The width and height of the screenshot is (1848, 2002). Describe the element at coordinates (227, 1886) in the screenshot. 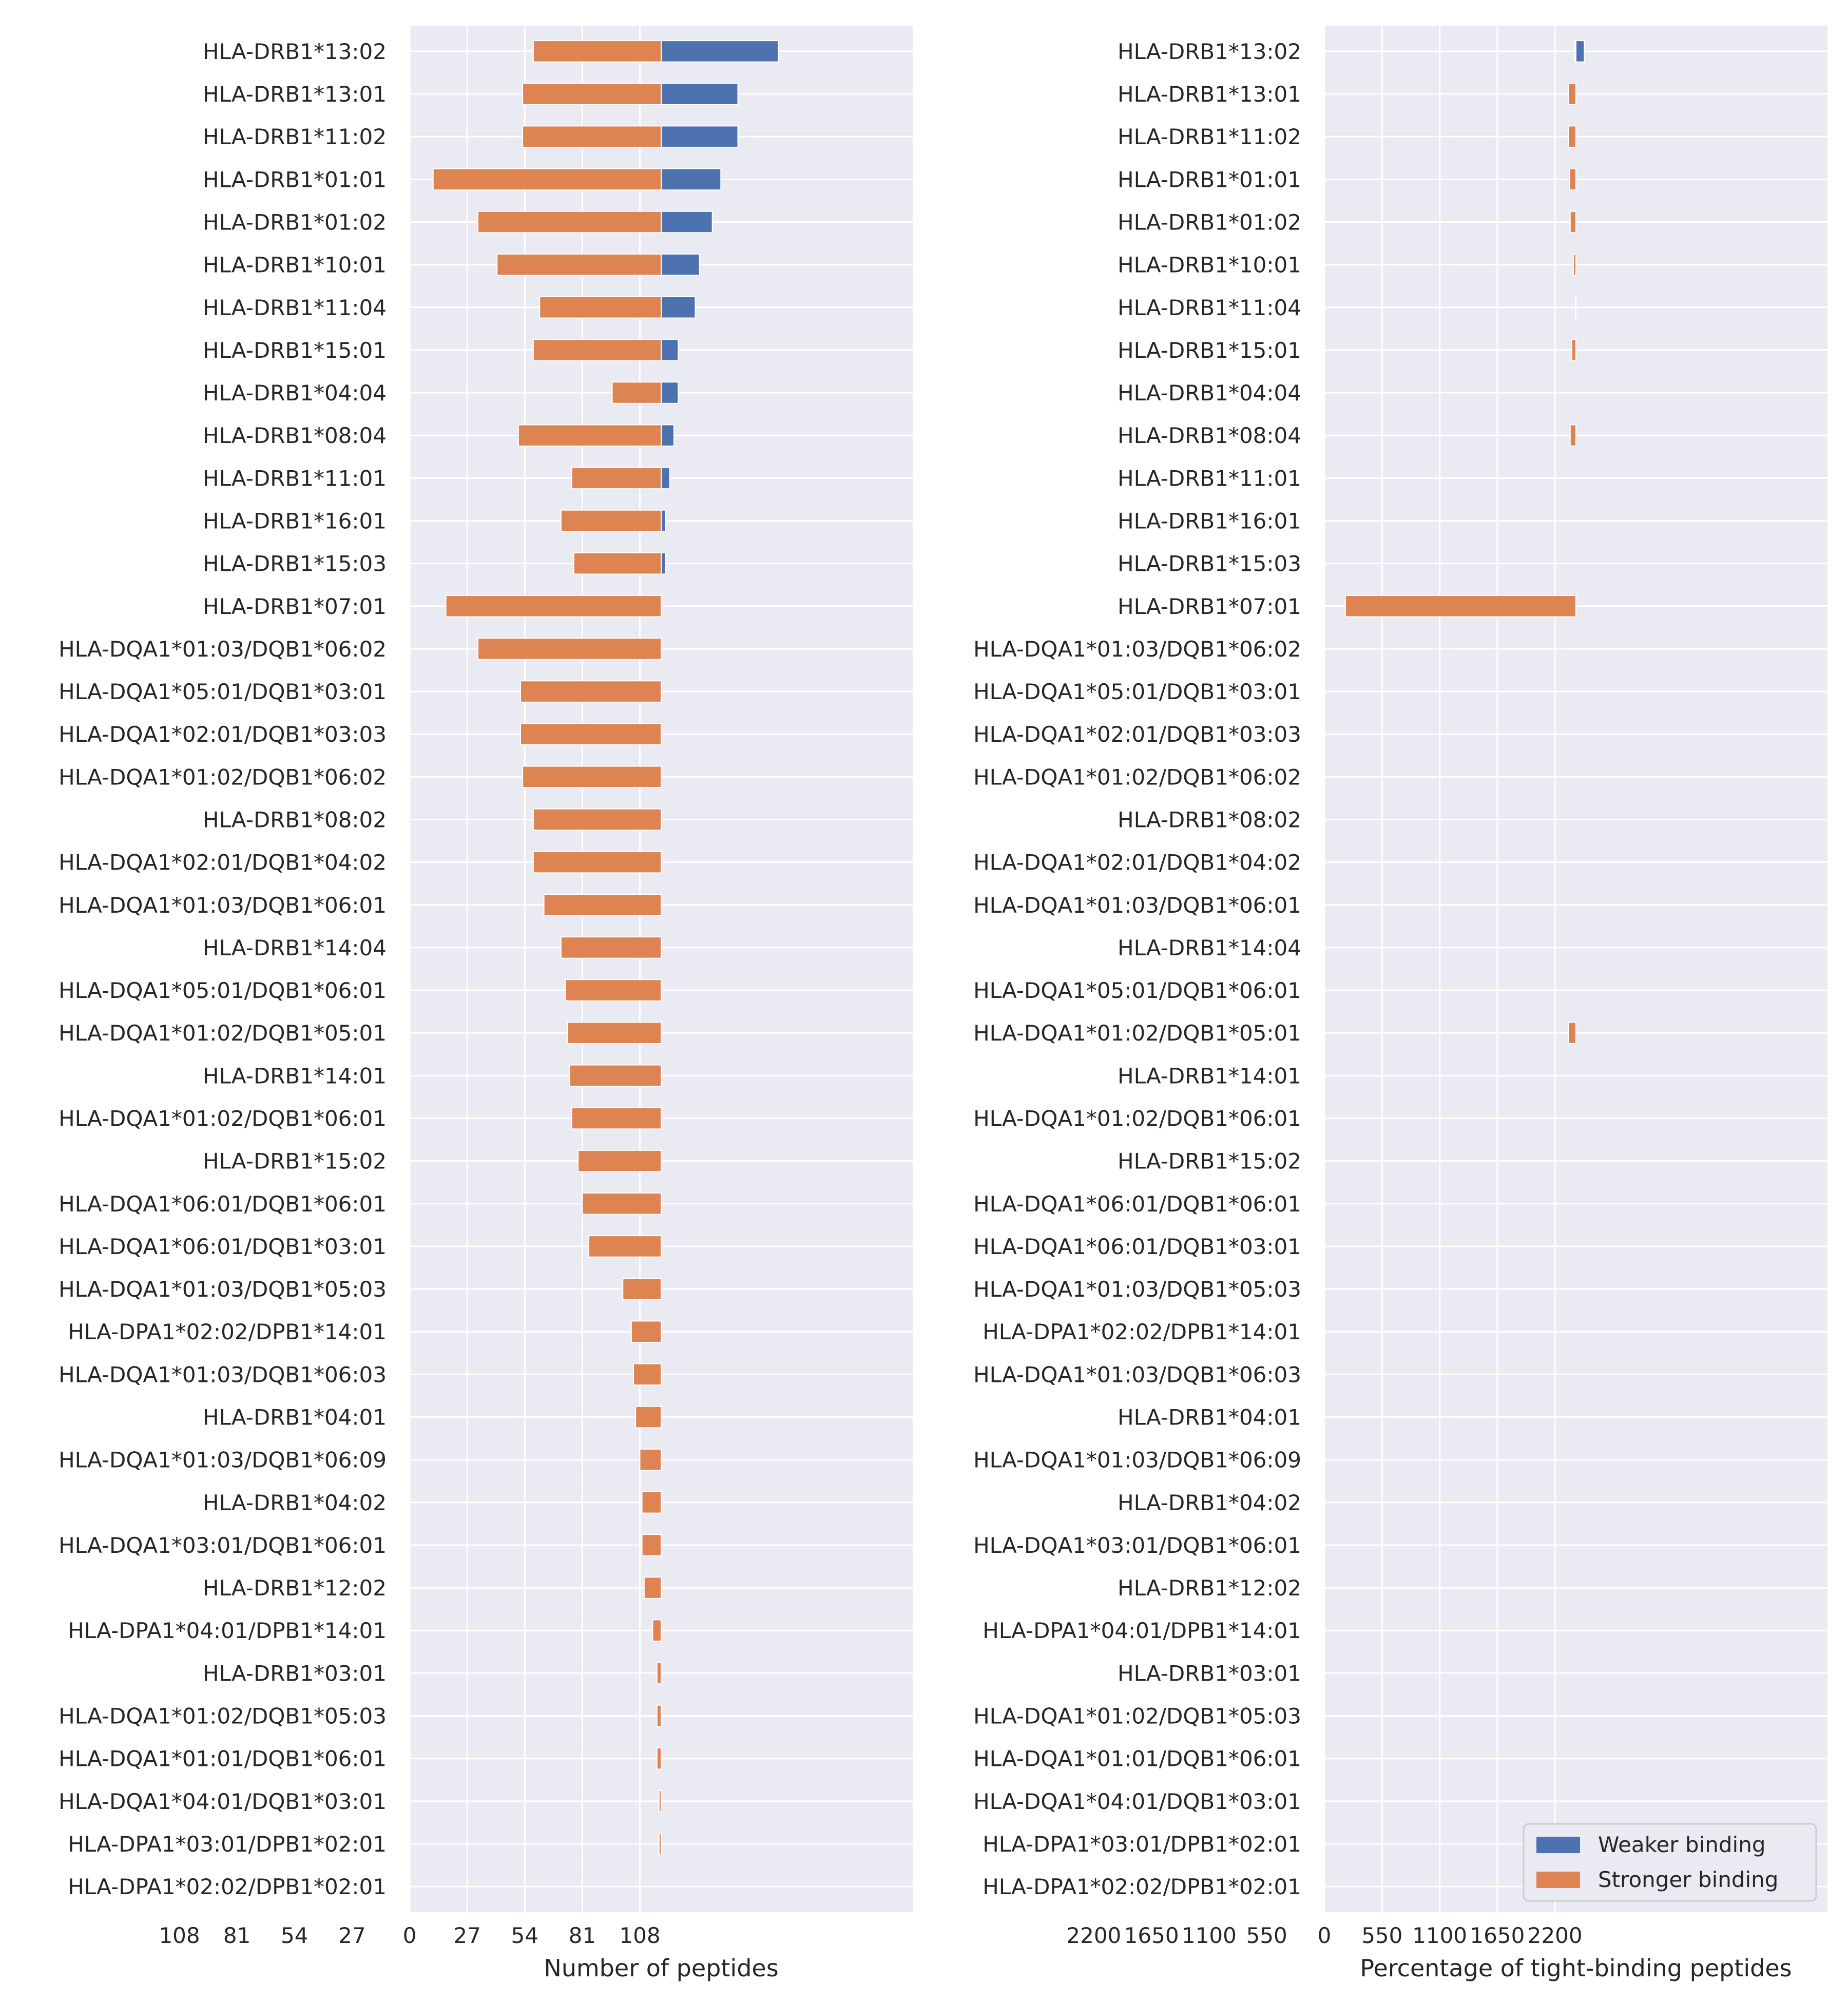

I see `category-label: HLA-DPA1*02:02/DPB1*02:01` at that location.